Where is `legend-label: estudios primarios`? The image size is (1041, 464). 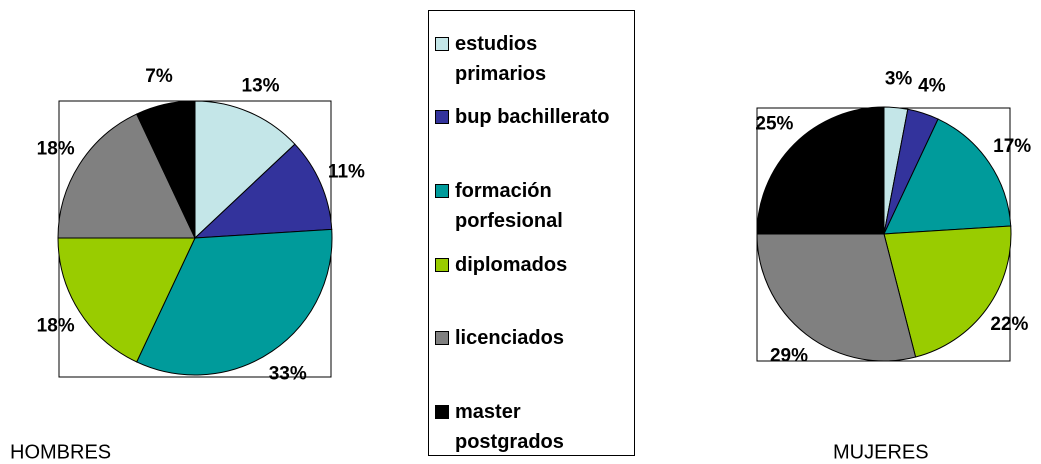 legend-label: estudios primarios is located at coordinates (501, 59).